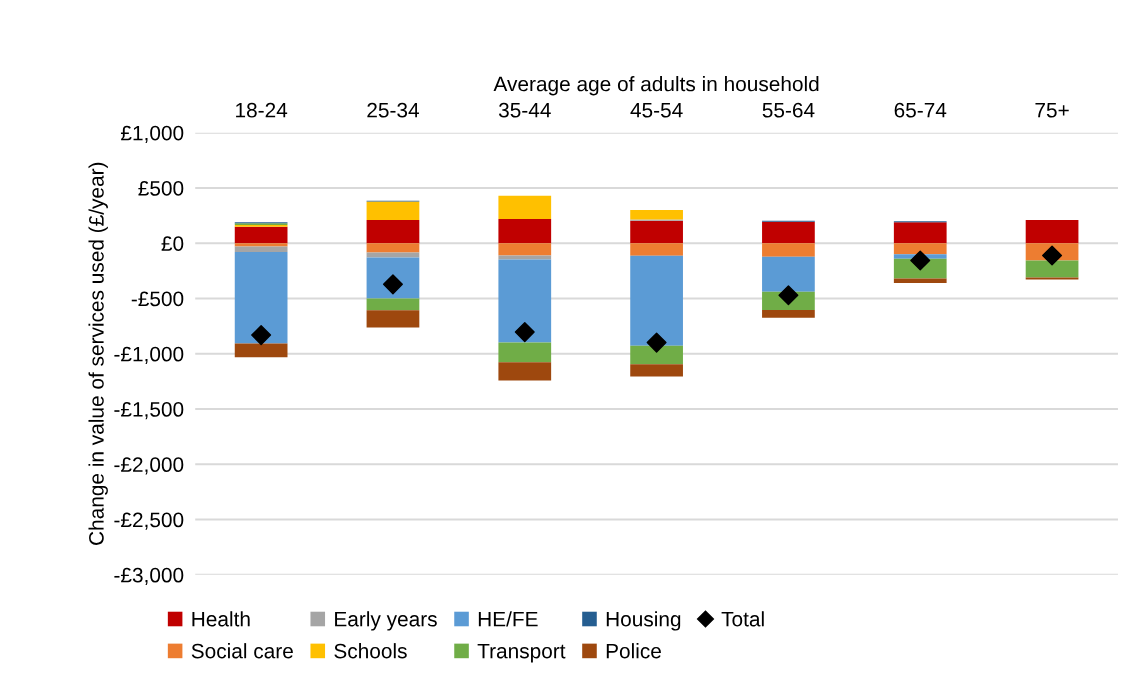 The width and height of the screenshot is (1135, 695). What do you see at coordinates (633, 651) in the screenshot?
I see `legend-label: Police` at bounding box center [633, 651].